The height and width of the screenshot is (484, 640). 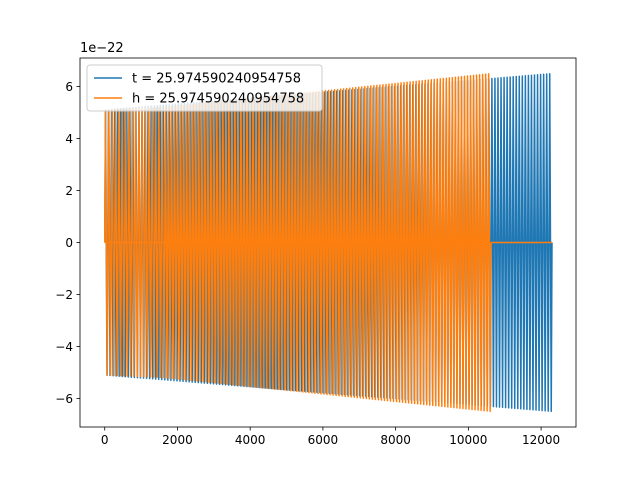 I want to click on x-tick-label: 6000, so click(x=323, y=440).